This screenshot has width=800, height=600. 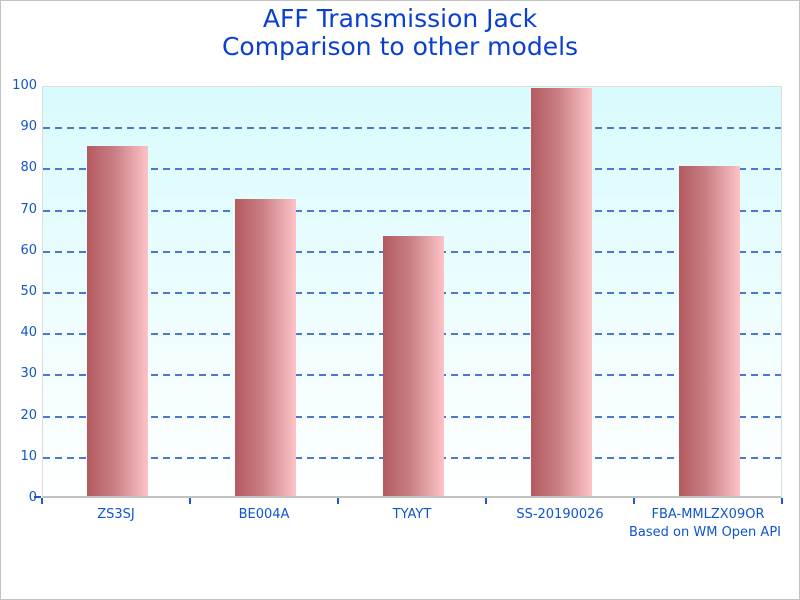 I want to click on chart-title-line2: Comparison to other models, so click(x=400, y=46).